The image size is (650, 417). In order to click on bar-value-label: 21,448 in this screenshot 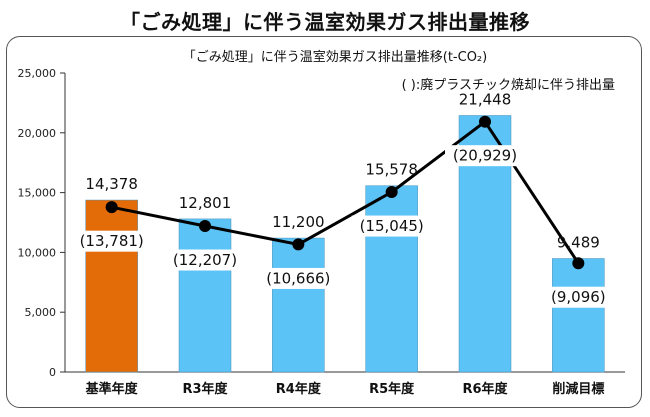, I will do `click(485, 99)`.